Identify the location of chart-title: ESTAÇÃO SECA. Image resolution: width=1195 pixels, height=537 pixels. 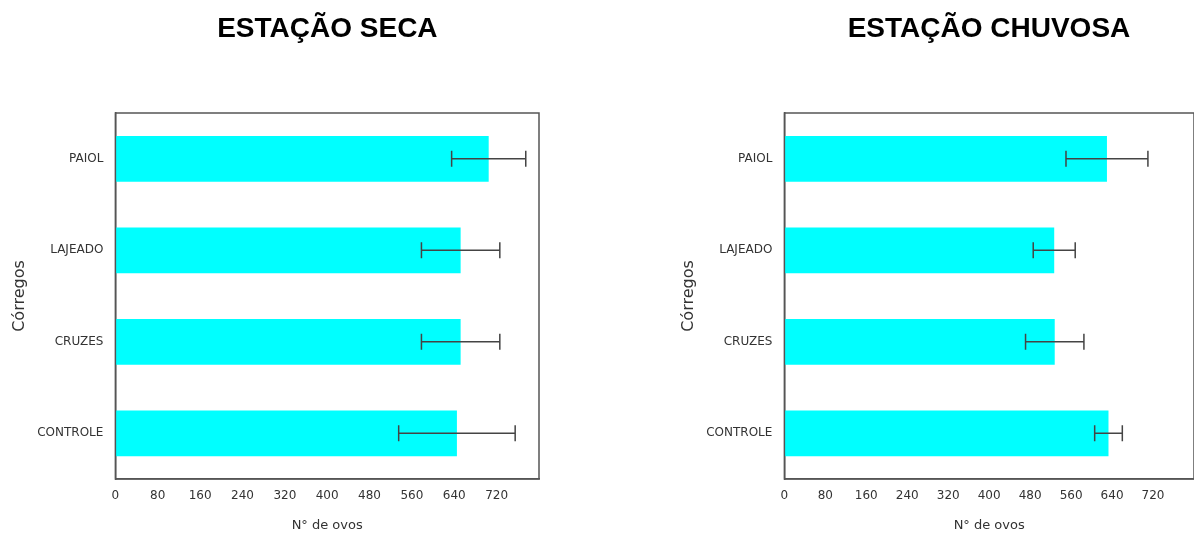
(327, 28).